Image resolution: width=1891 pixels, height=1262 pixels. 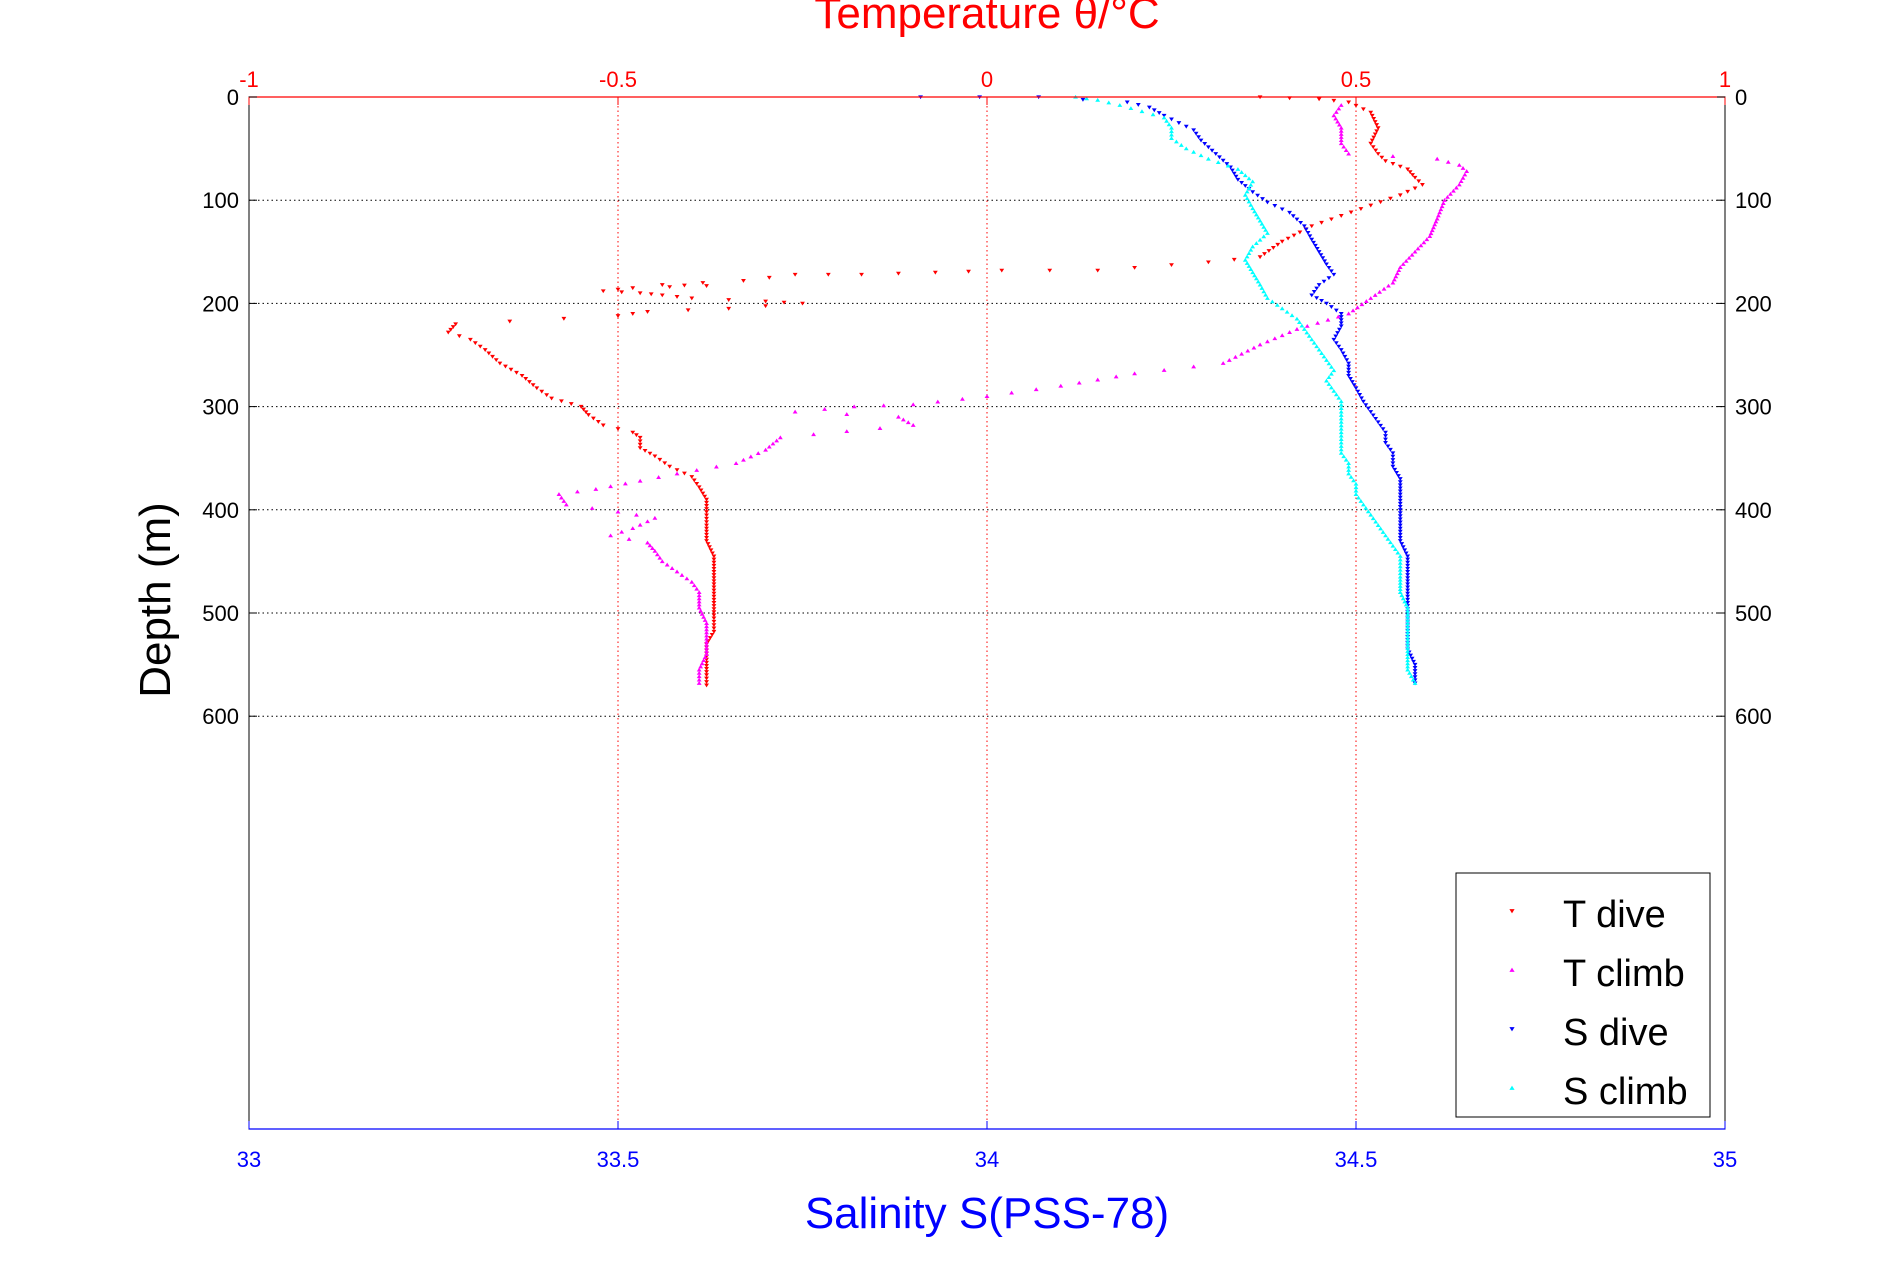 What do you see at coordinates (1625, 1092) in the screenshot?
I see `legend-label: S climb` at bounding box center [1625, 1092].